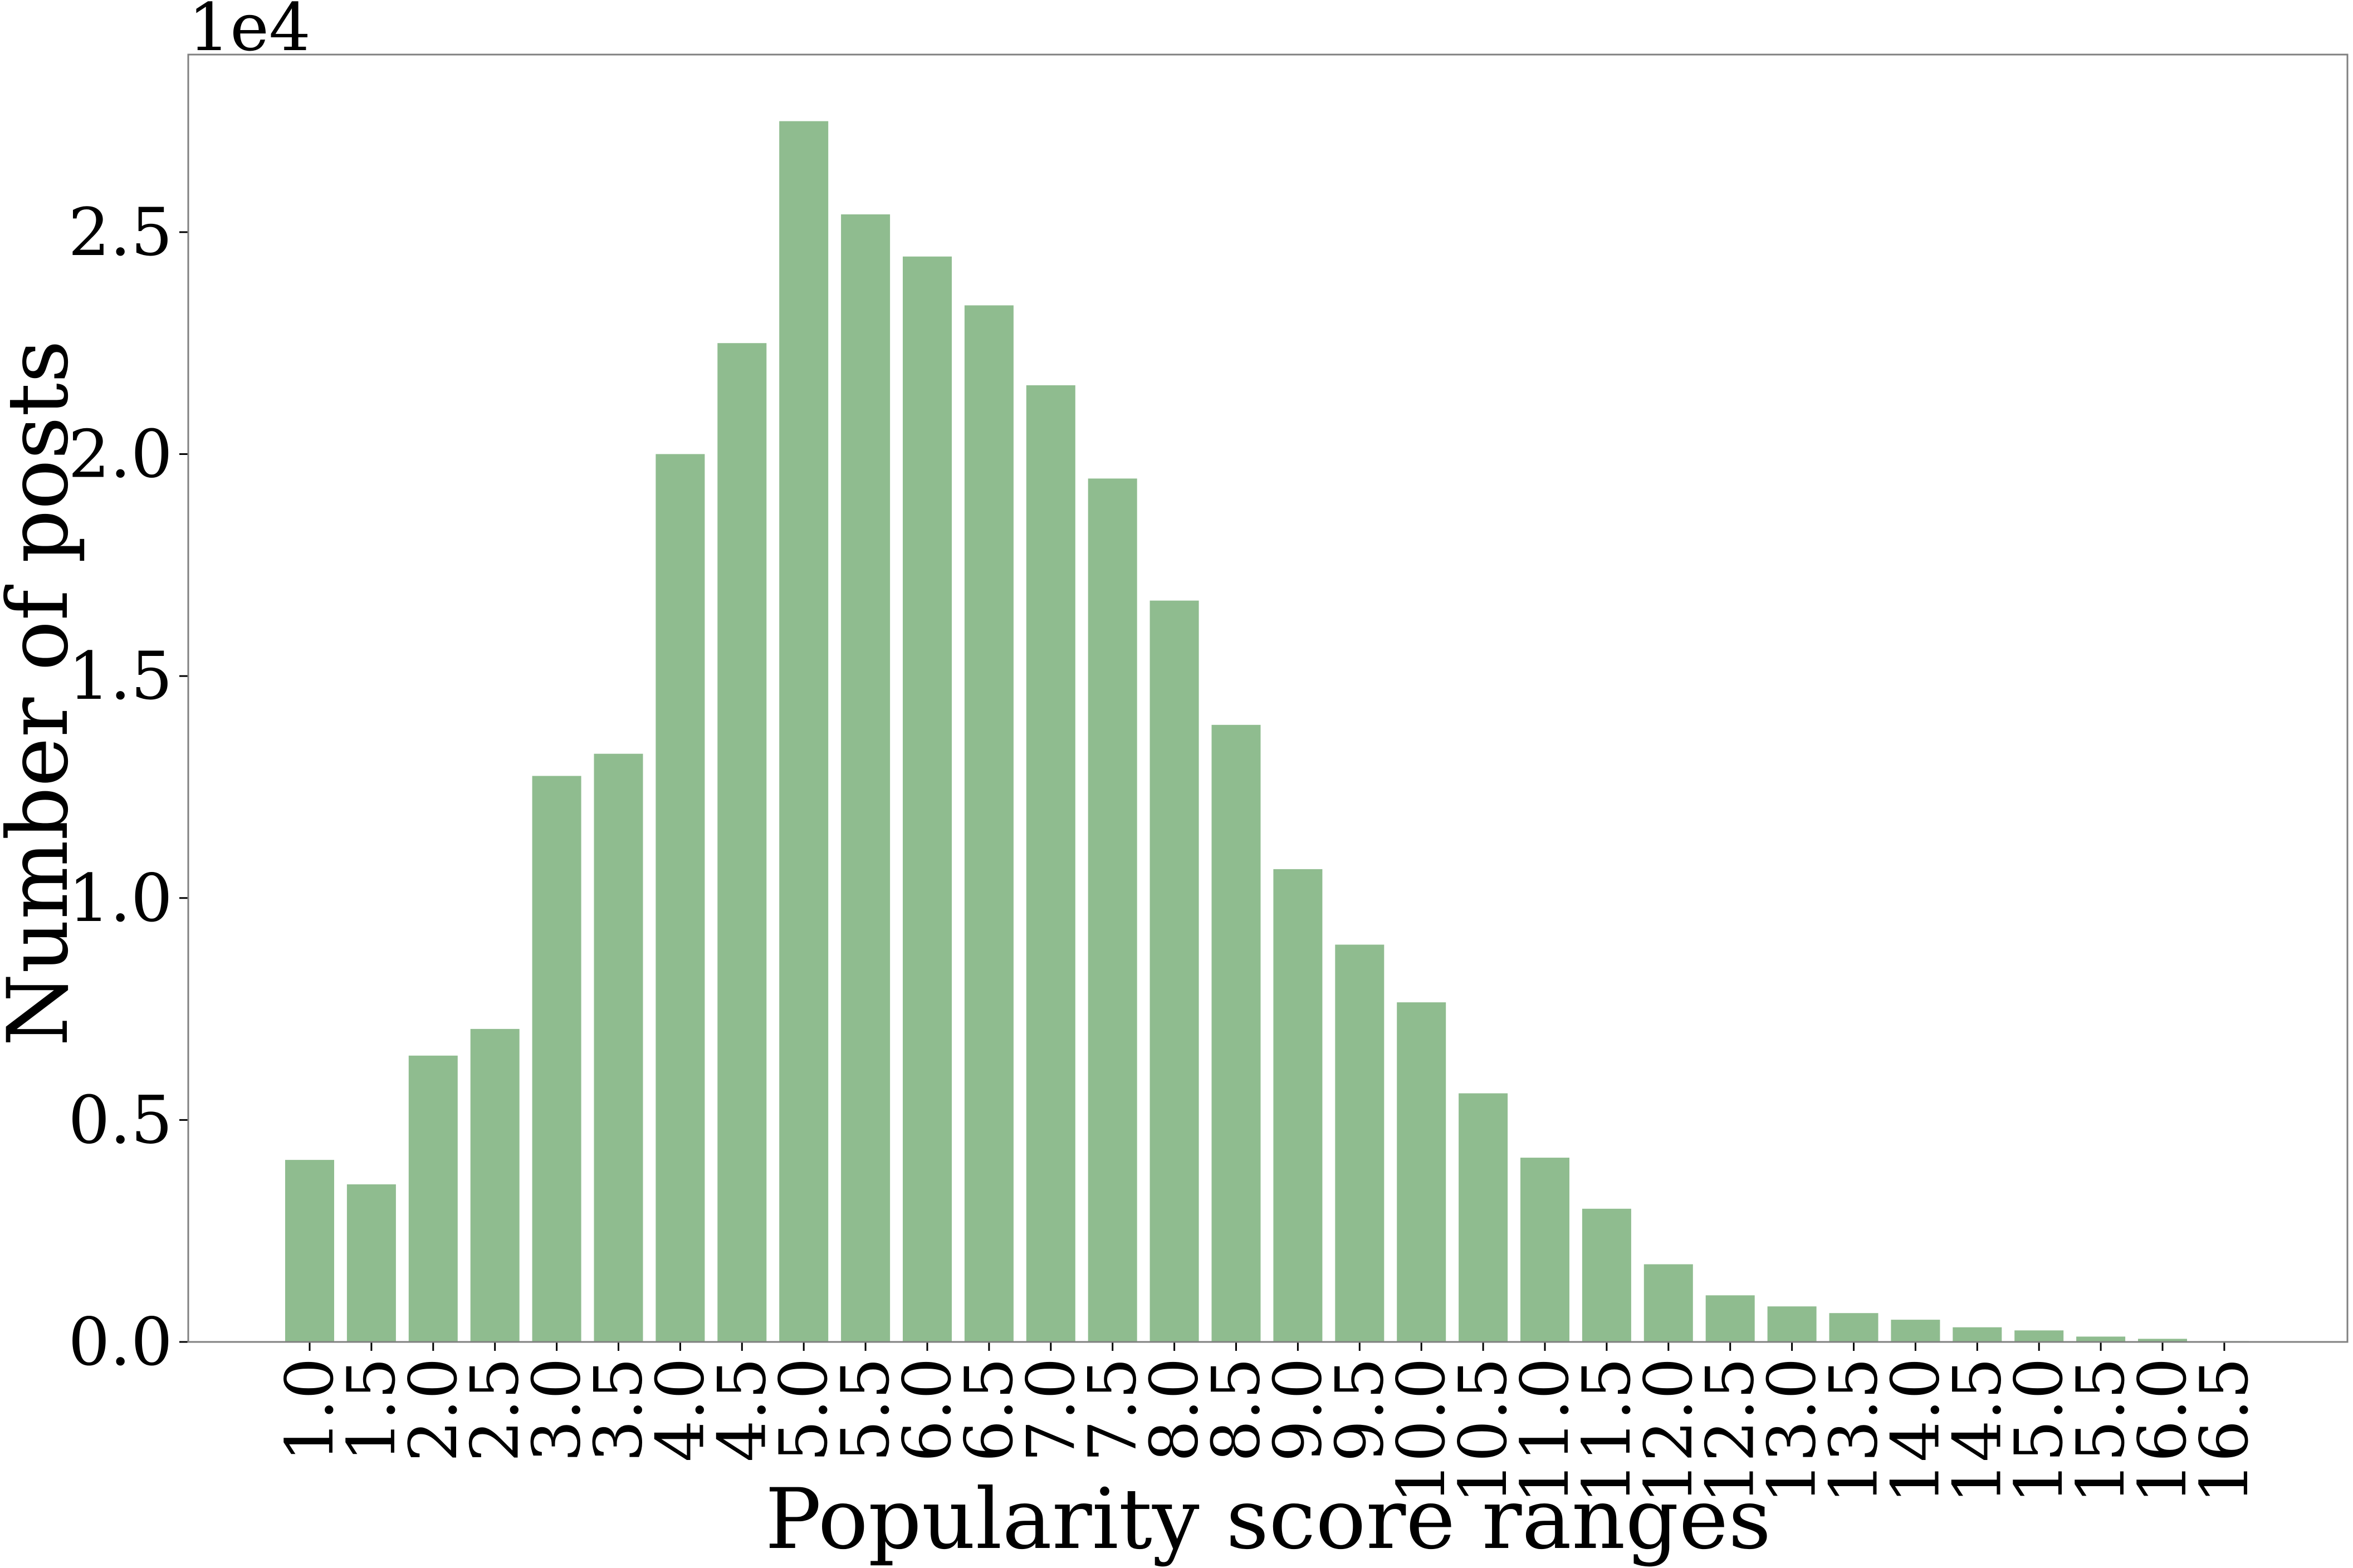  Describe the element at coordinates (120, 232) in the screenshot. I see `y-tick-label: 2.5` at that location.